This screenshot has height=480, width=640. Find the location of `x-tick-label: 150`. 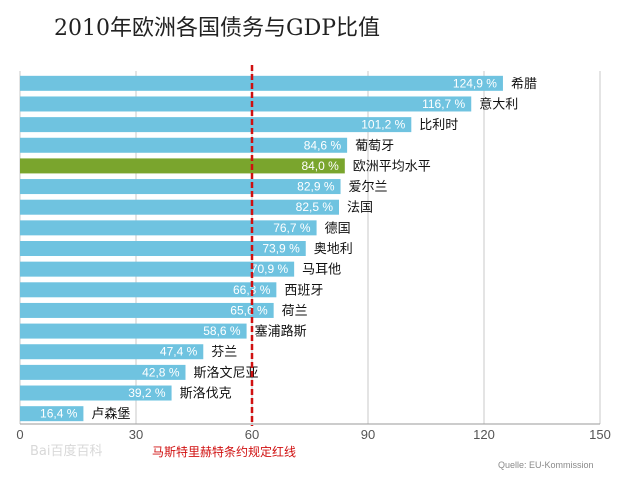

x-tick-label: 150 is located at coordinates (600, 434).